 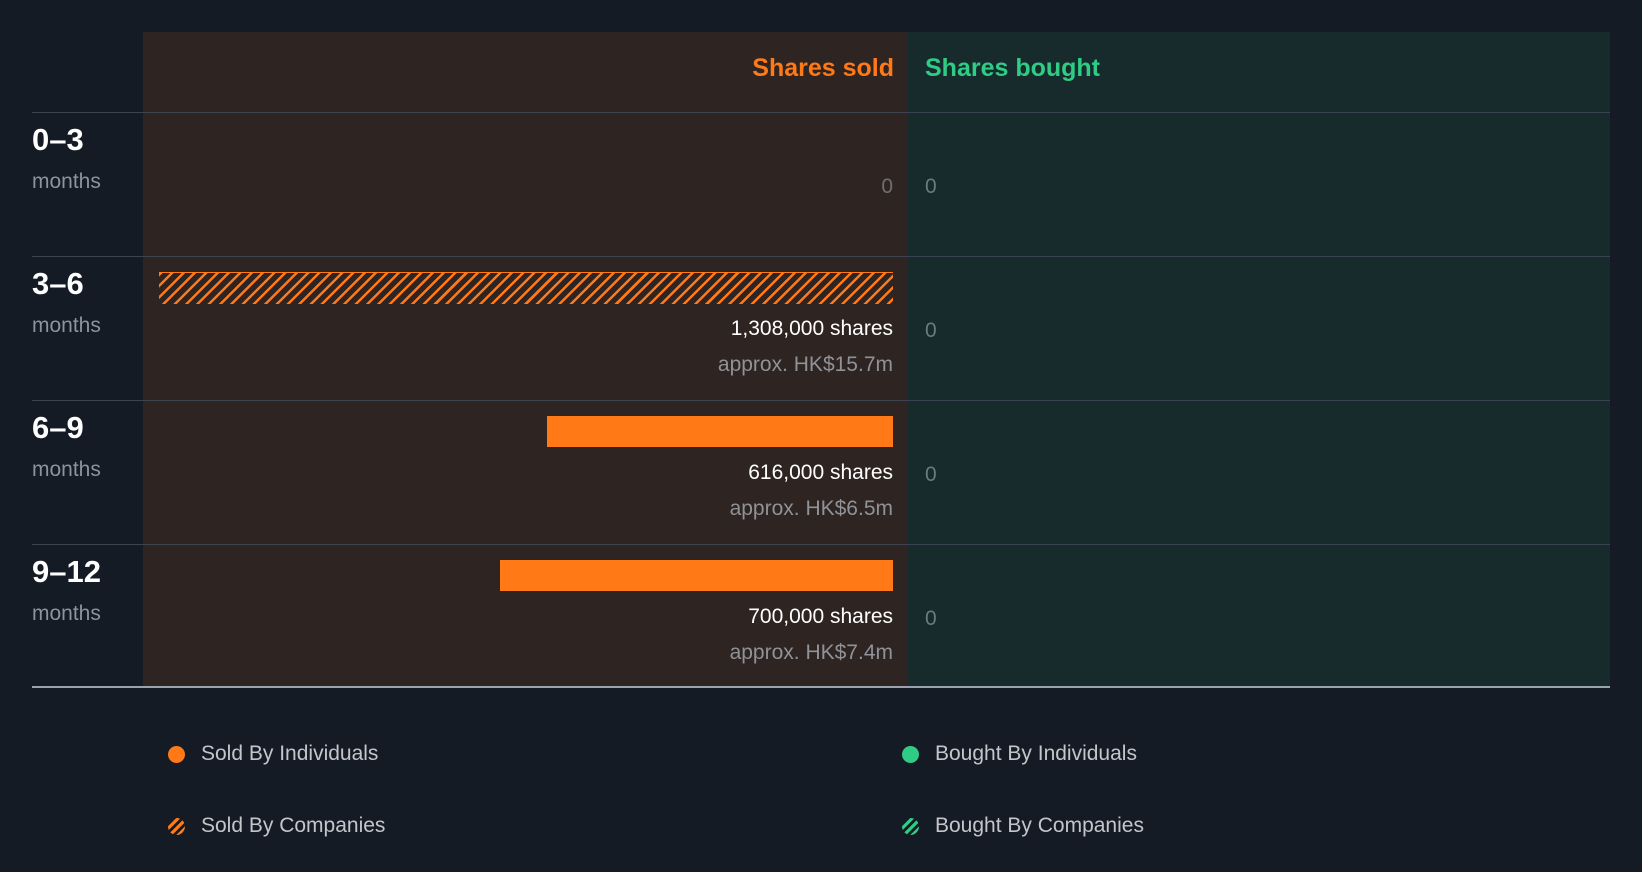 I want to click on sold-value-approx-label: approx. HK$6.5m, so click(x=811, y=508).